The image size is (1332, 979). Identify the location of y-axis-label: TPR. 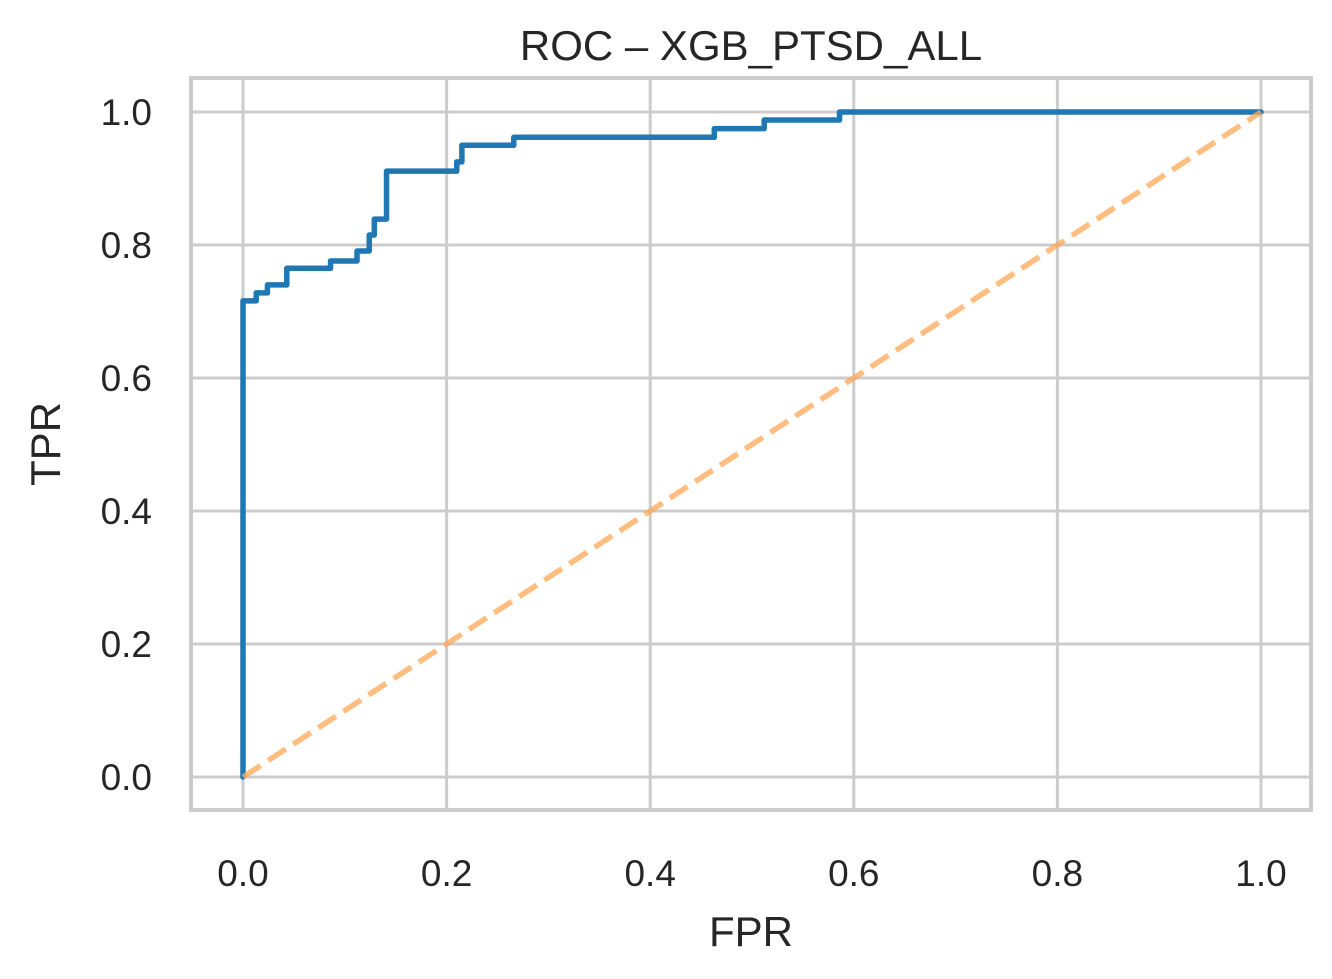
(45, 444).